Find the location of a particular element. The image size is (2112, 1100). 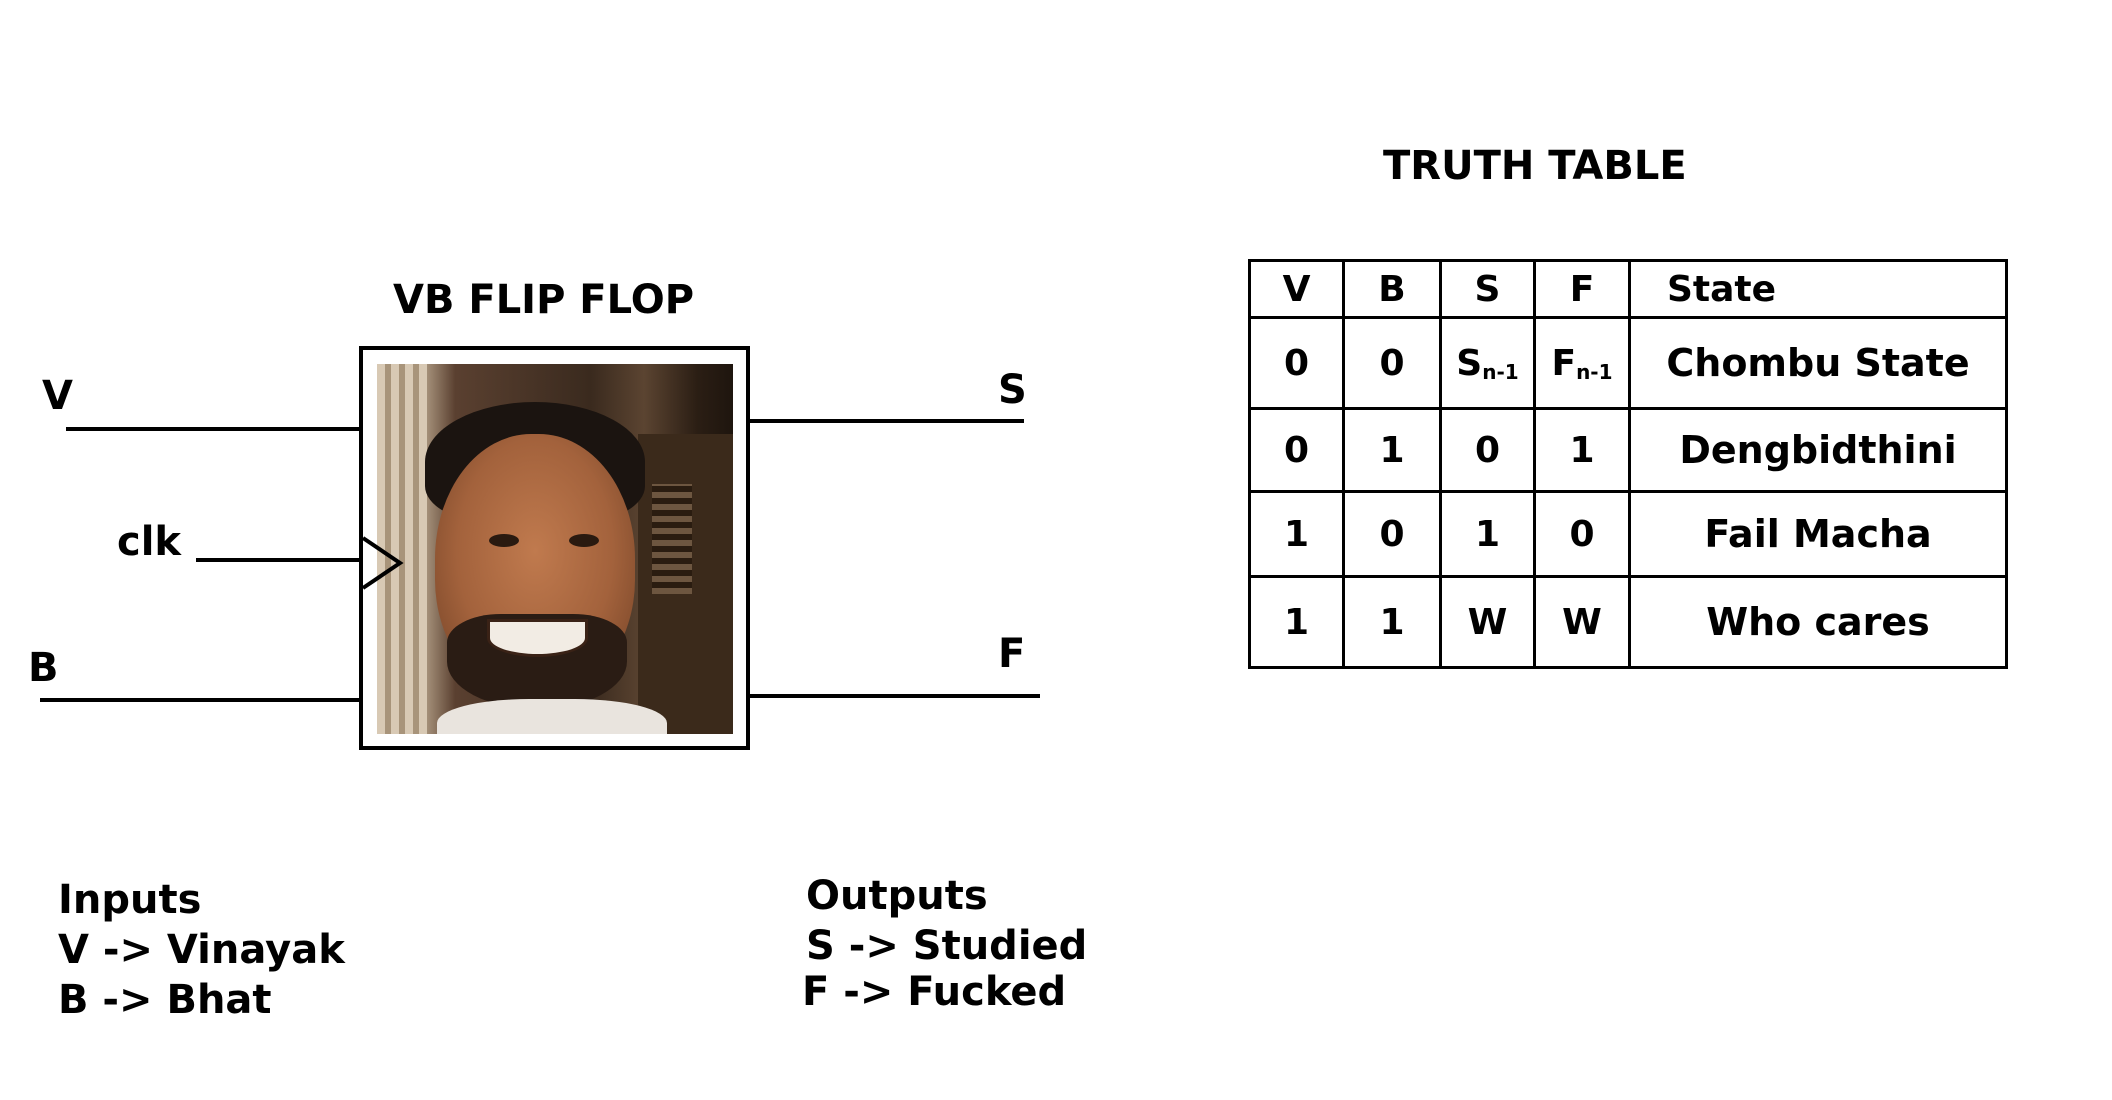

table-row: 0 0 Sn-1 Fn-1 Chombu State is located at coordinates (1628, 363).